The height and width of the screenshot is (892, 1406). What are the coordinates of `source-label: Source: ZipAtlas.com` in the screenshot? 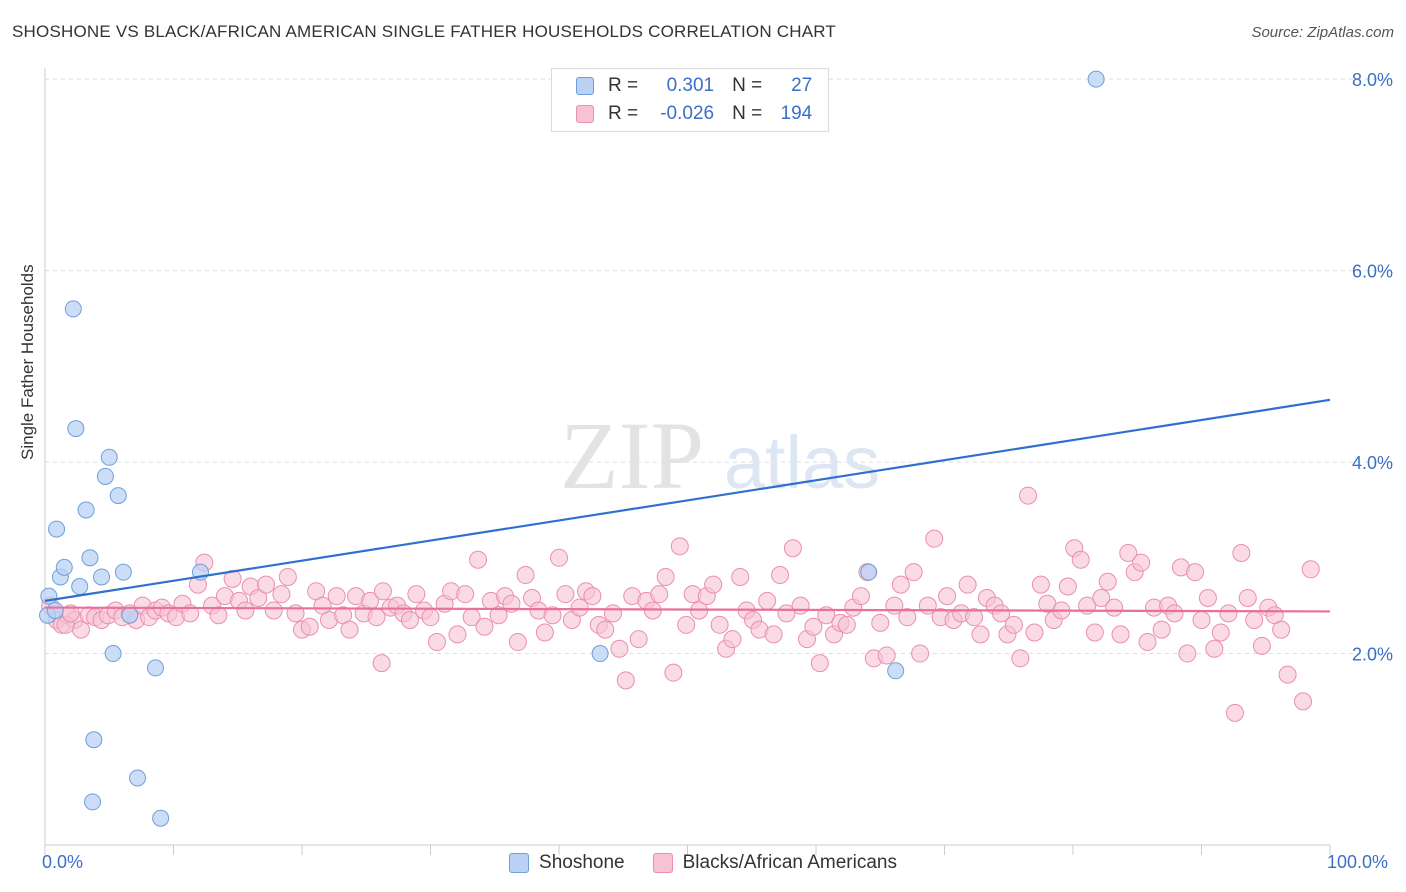 It's located at (1322, 32).